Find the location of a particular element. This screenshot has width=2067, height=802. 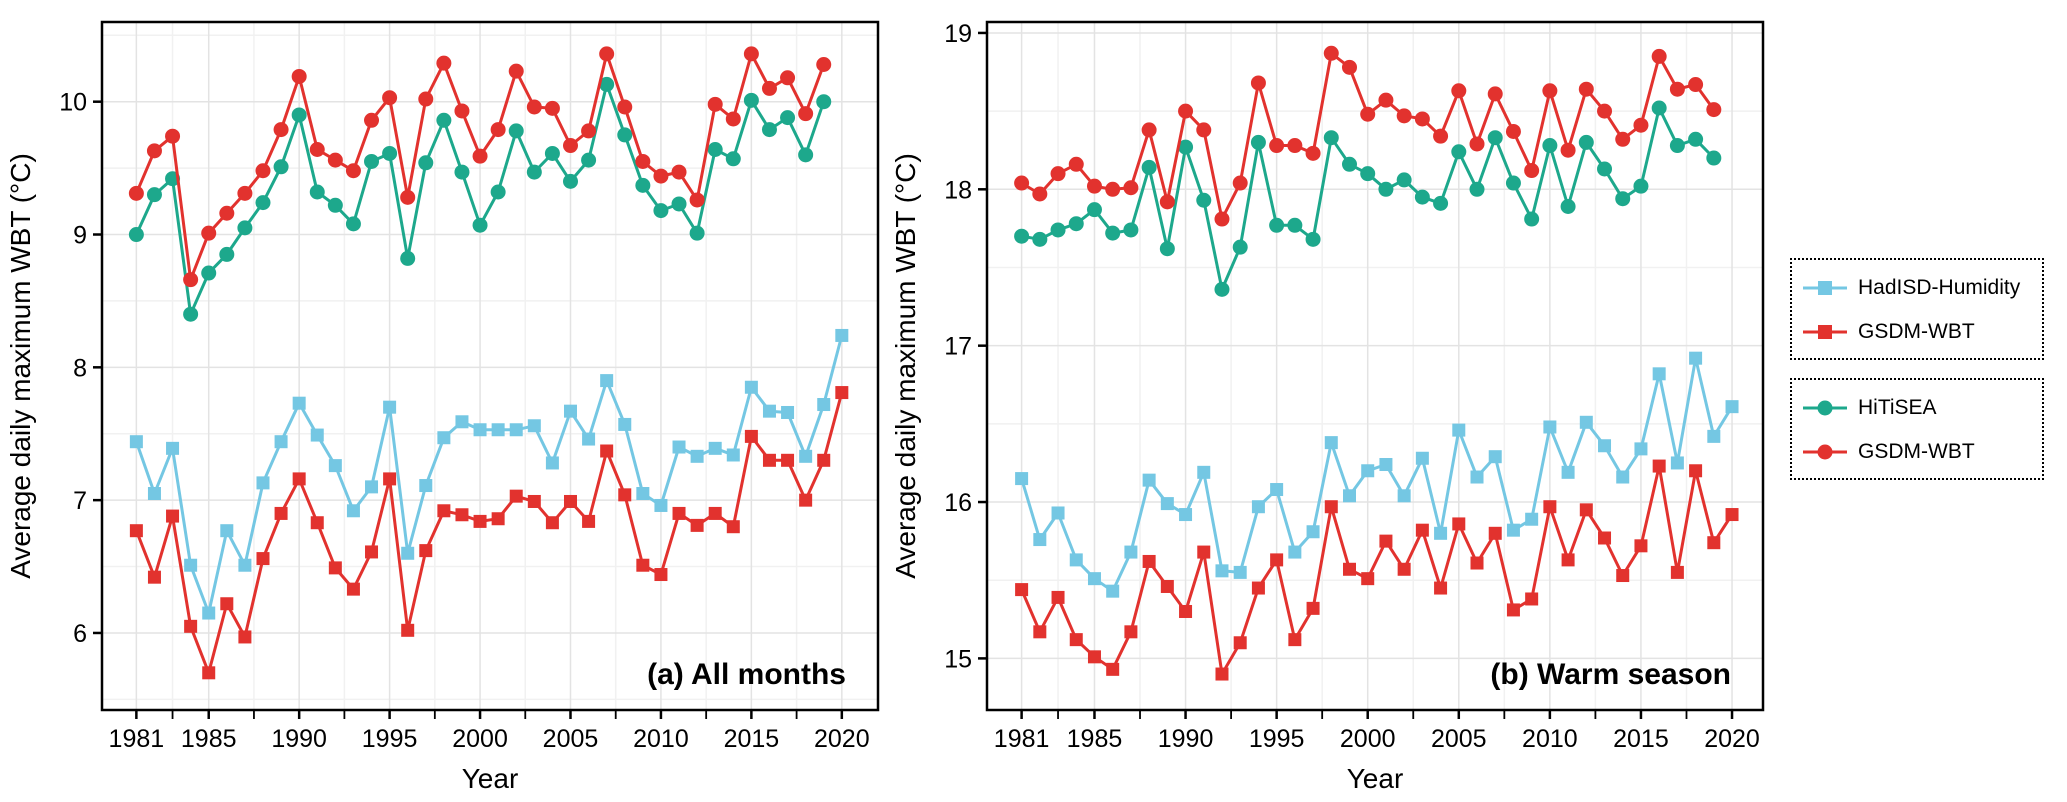

legend-box-gridded: HiTiSEA GSDM-WBT is located at coordinates (1917, 429).